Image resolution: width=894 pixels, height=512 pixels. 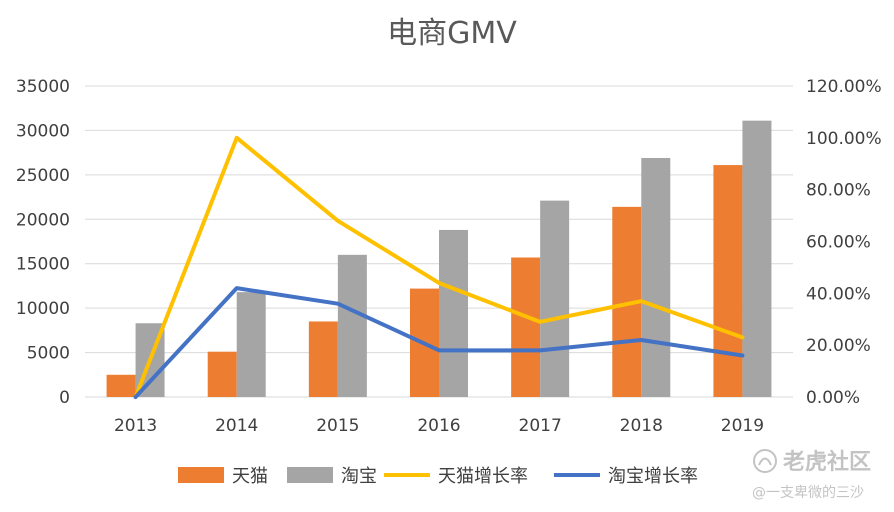 I want to click on left-tick-label: 20000, so click(x=43, y=220).